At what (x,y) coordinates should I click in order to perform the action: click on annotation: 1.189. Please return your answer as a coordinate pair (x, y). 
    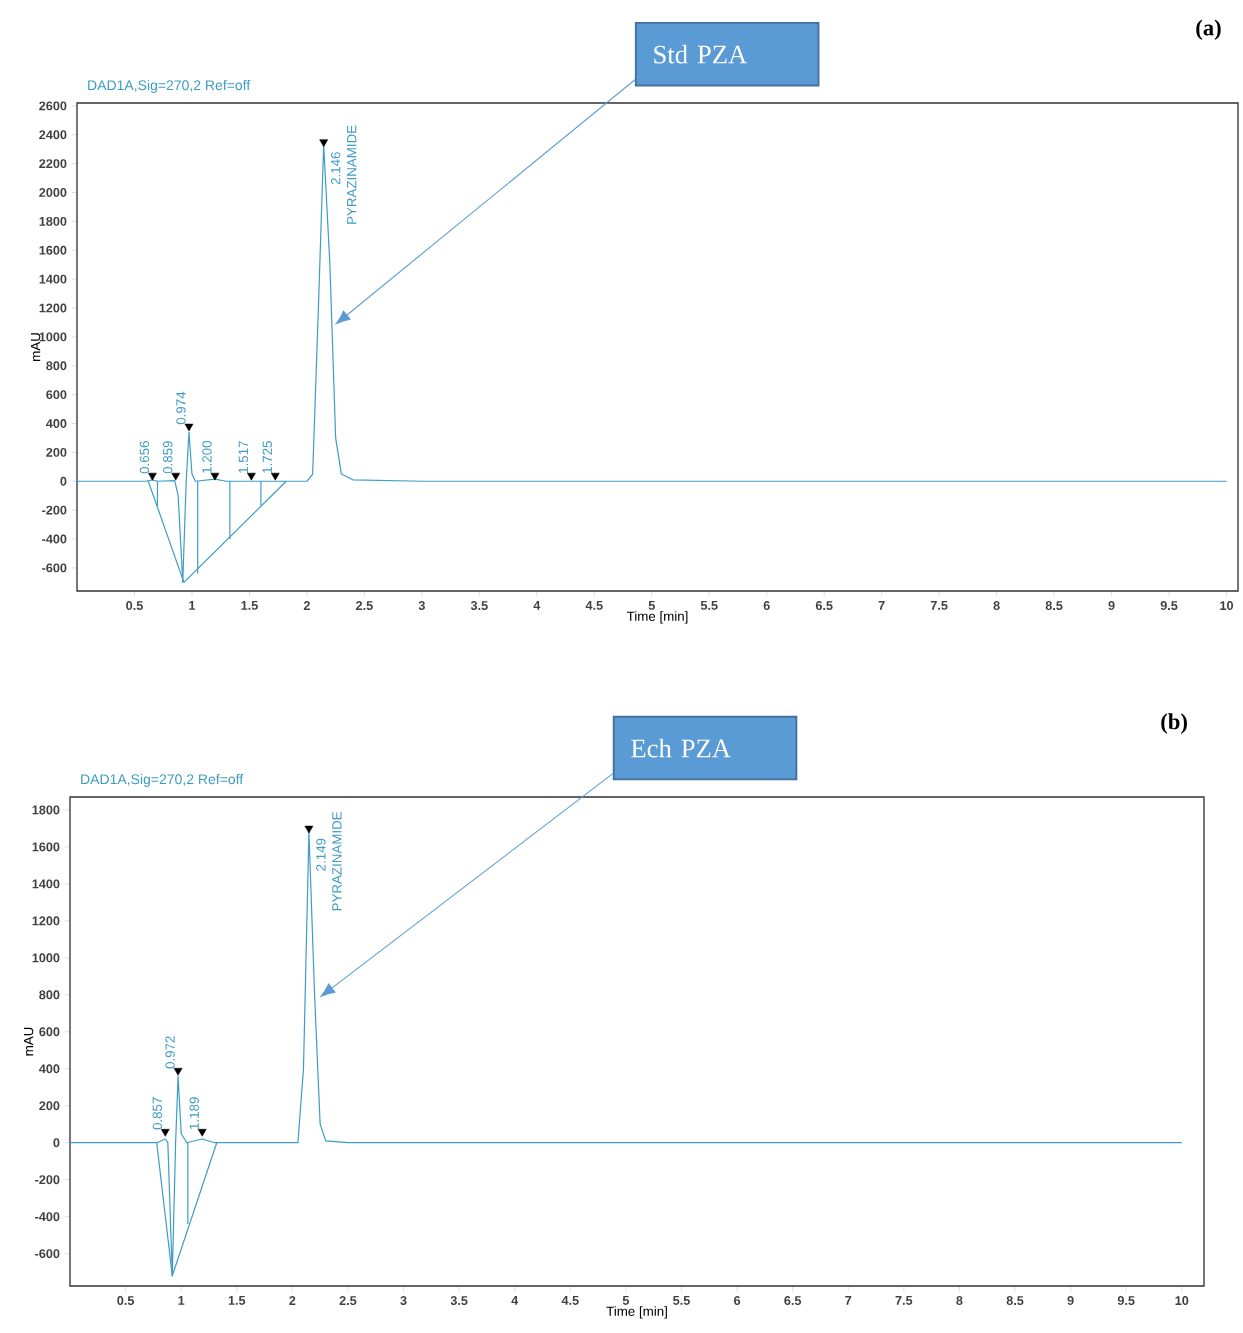
    Looking at the image, I should click on (194, 1113).